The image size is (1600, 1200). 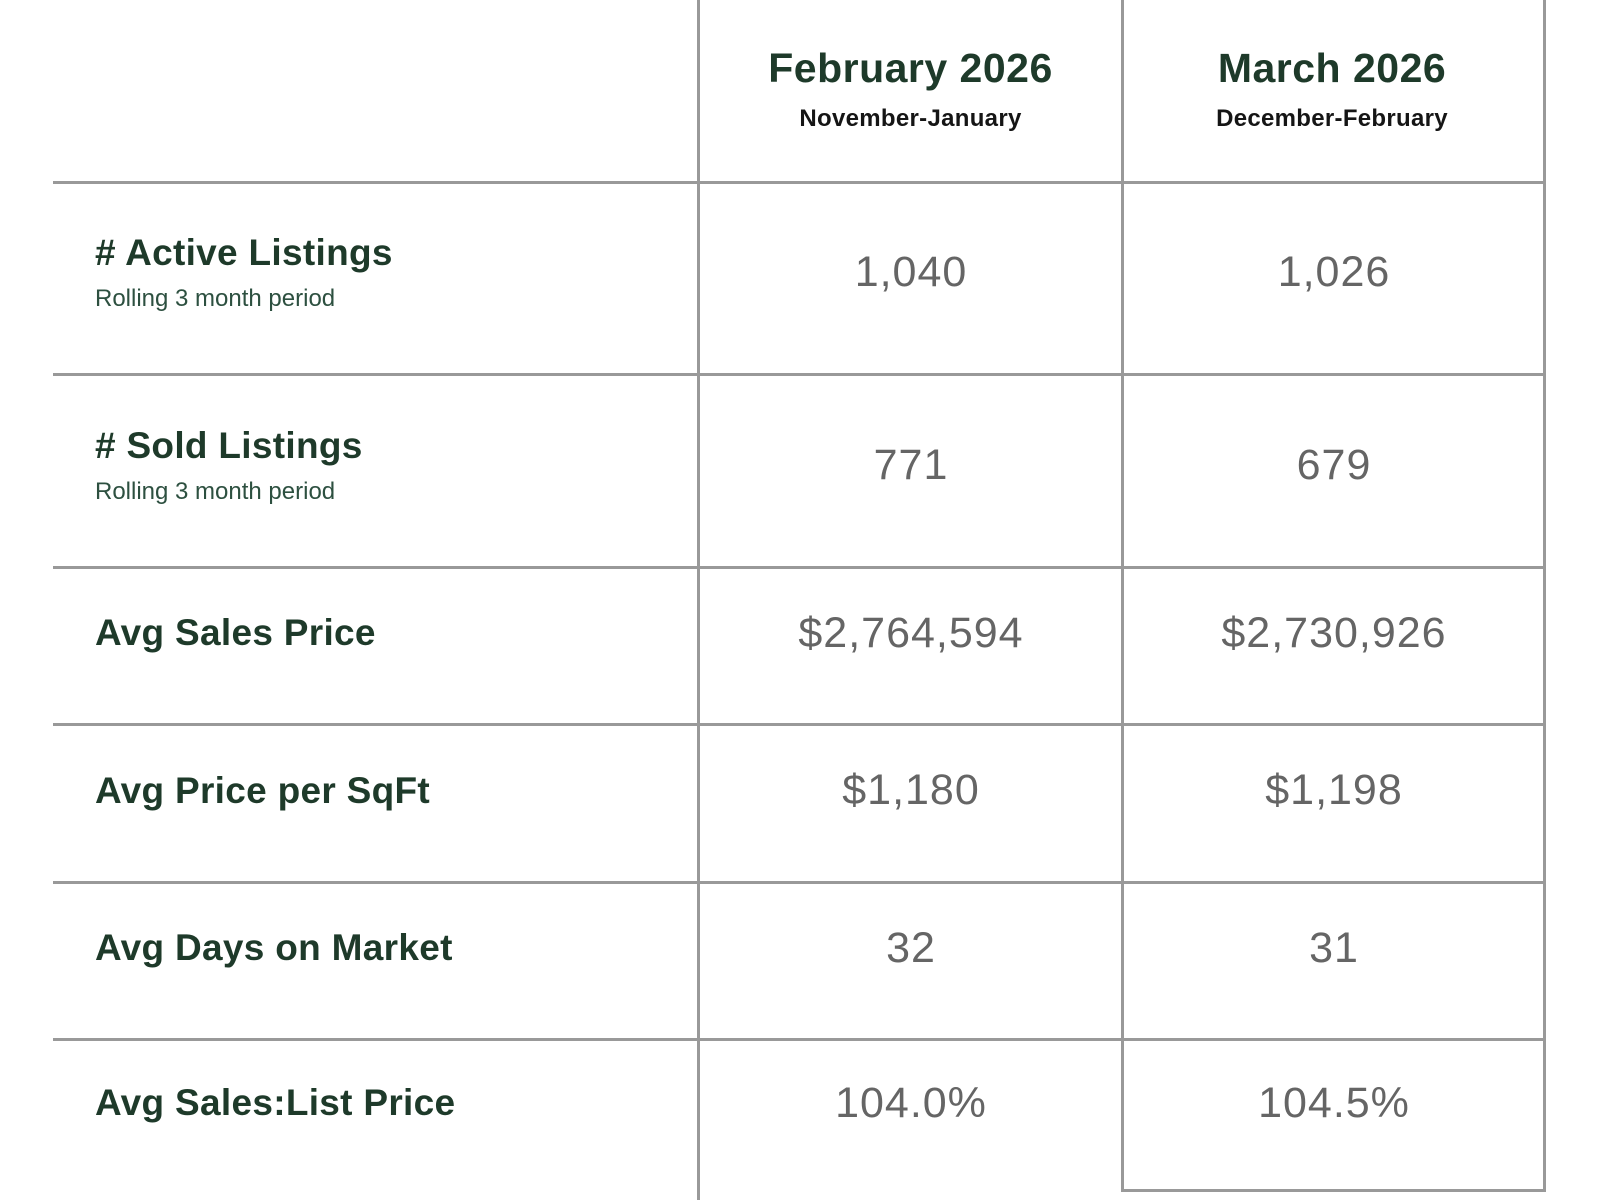 I want to click on table-row-avg-sales-price: Avg Sales Price $2,764,594 $2,730,926, so click(x=799, y=646).